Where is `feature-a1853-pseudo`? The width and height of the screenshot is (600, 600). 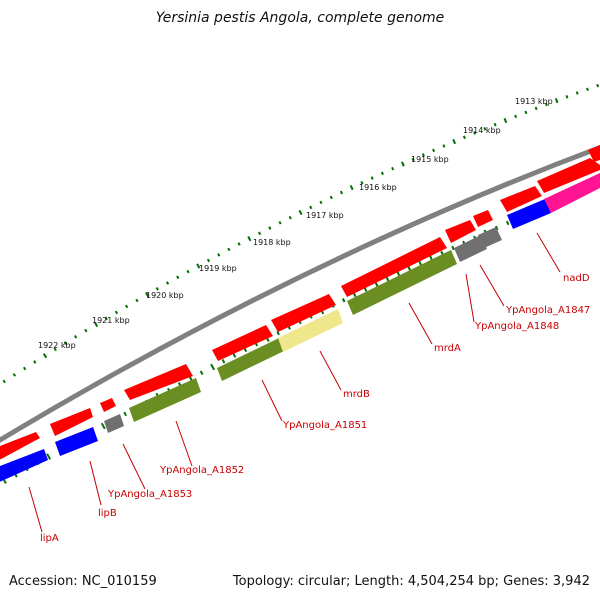 feature-a1853-pseudo is located at coordinates (114, 423).